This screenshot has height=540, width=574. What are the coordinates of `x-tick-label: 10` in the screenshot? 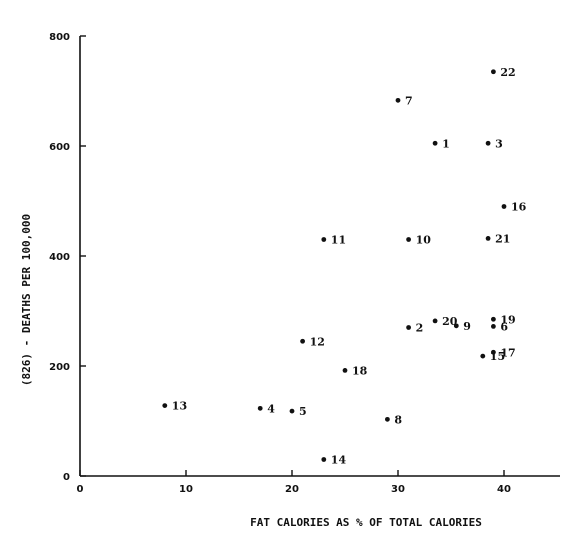 It's located at (186, 489).